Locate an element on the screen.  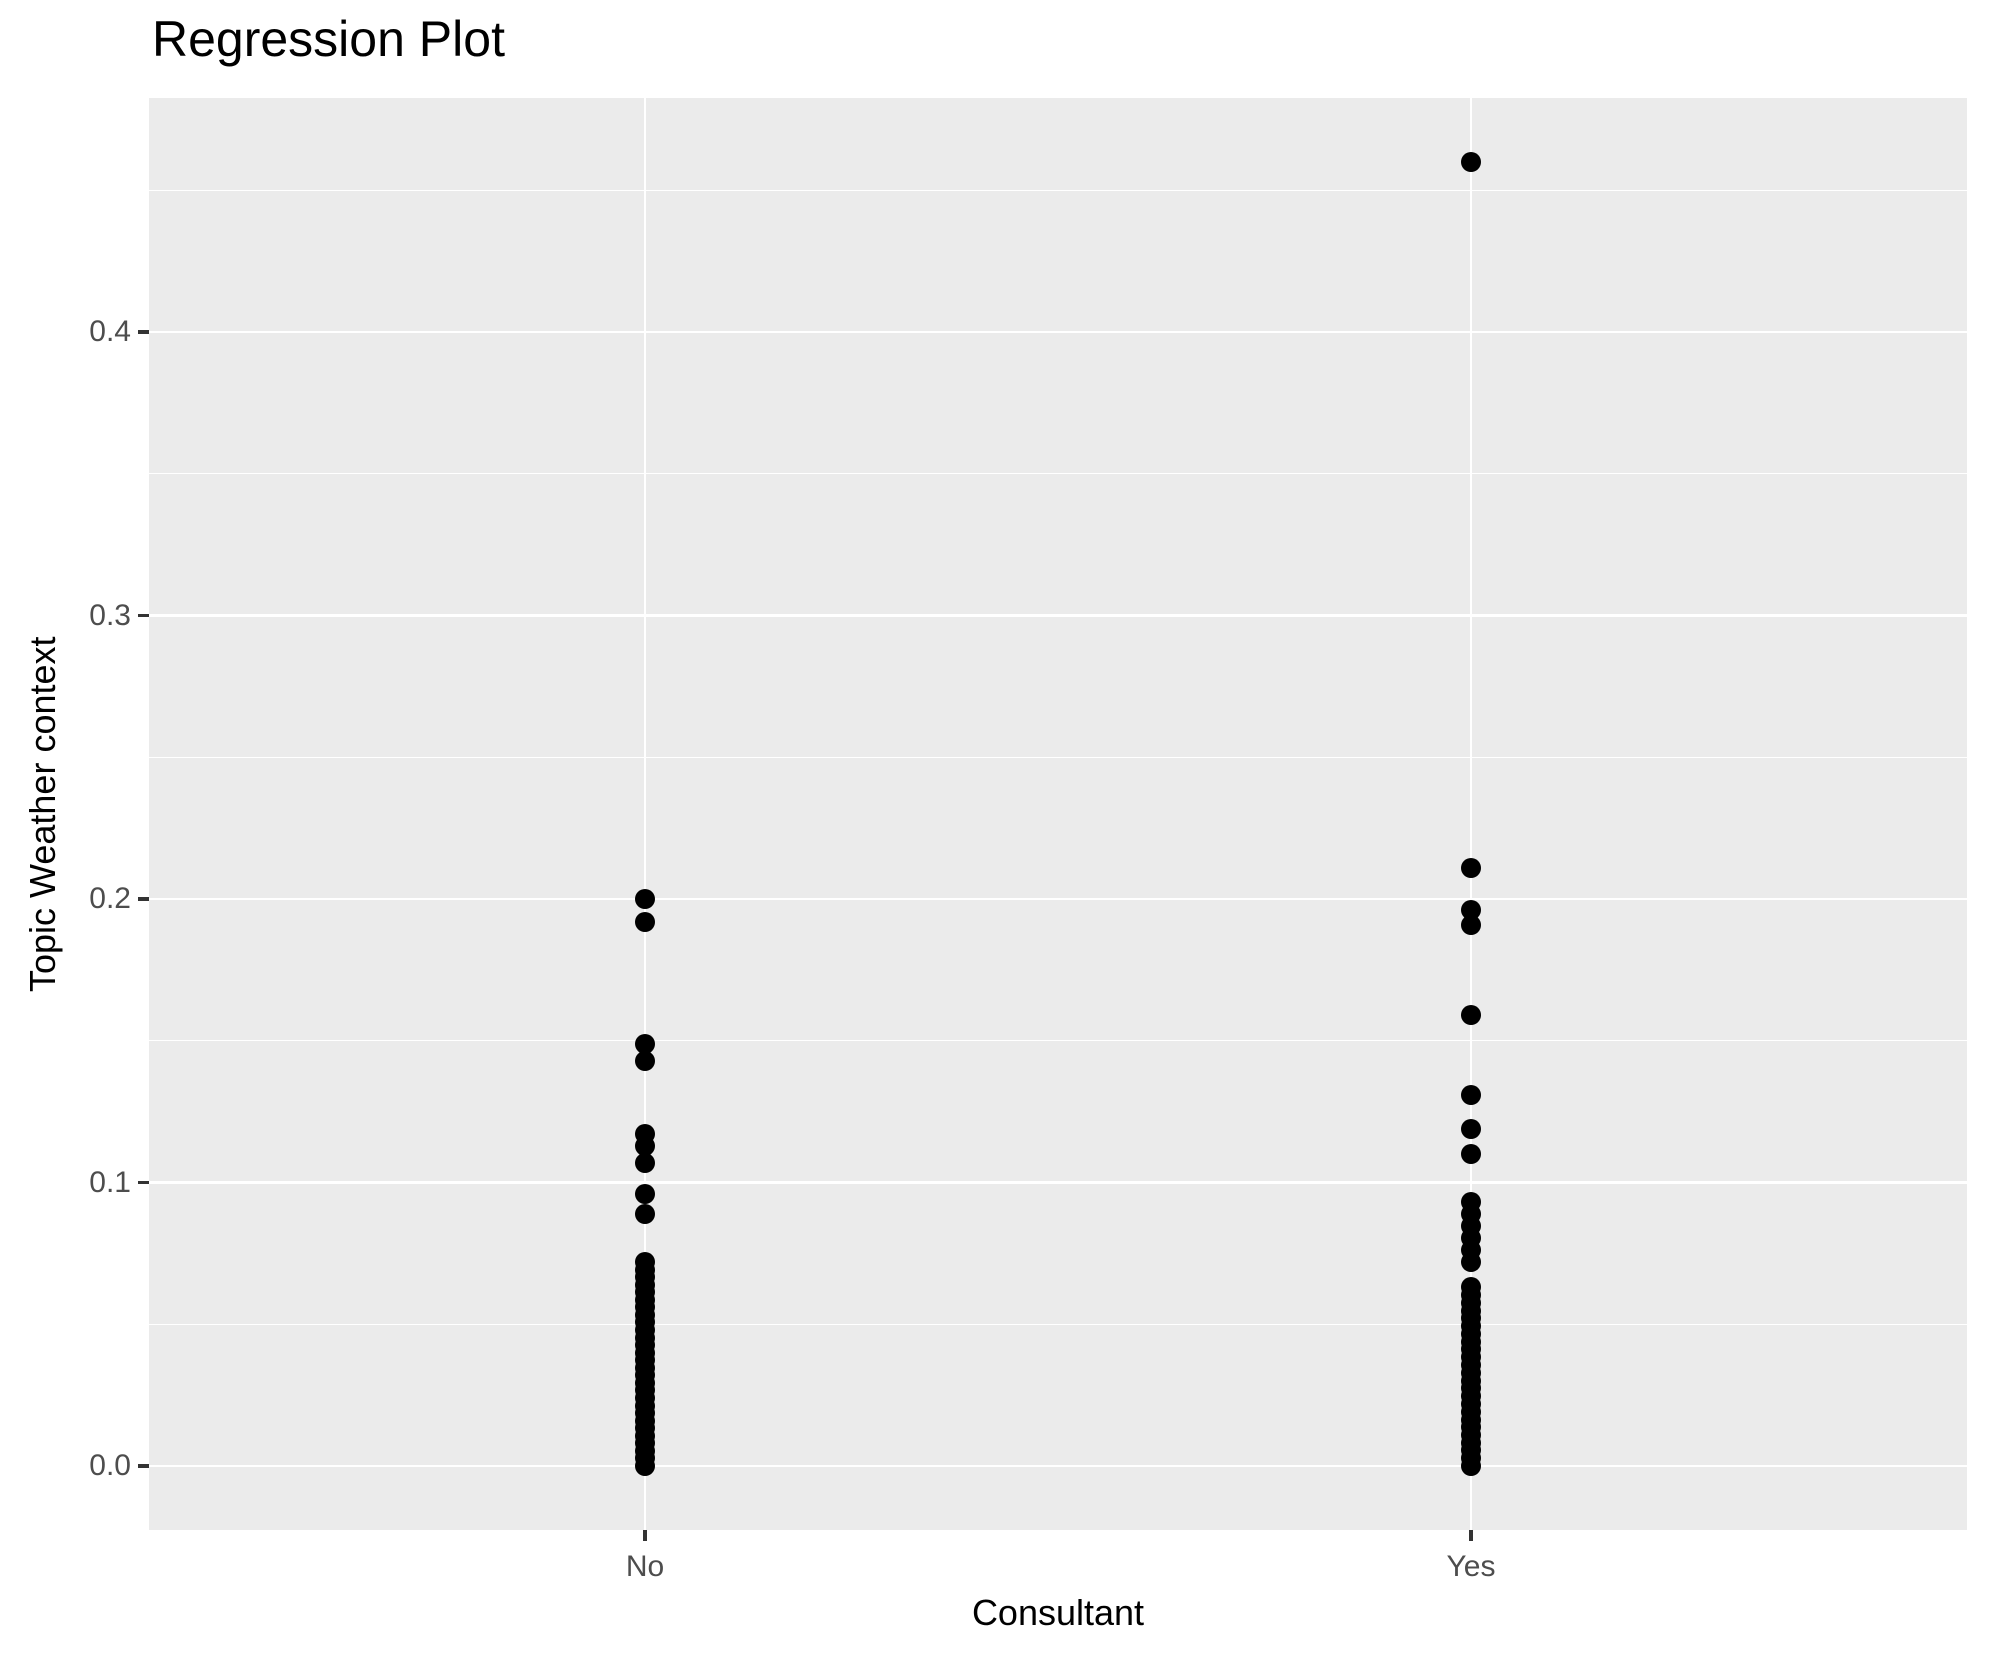
x-tick-label: No is located at coordinates (645, 1566).